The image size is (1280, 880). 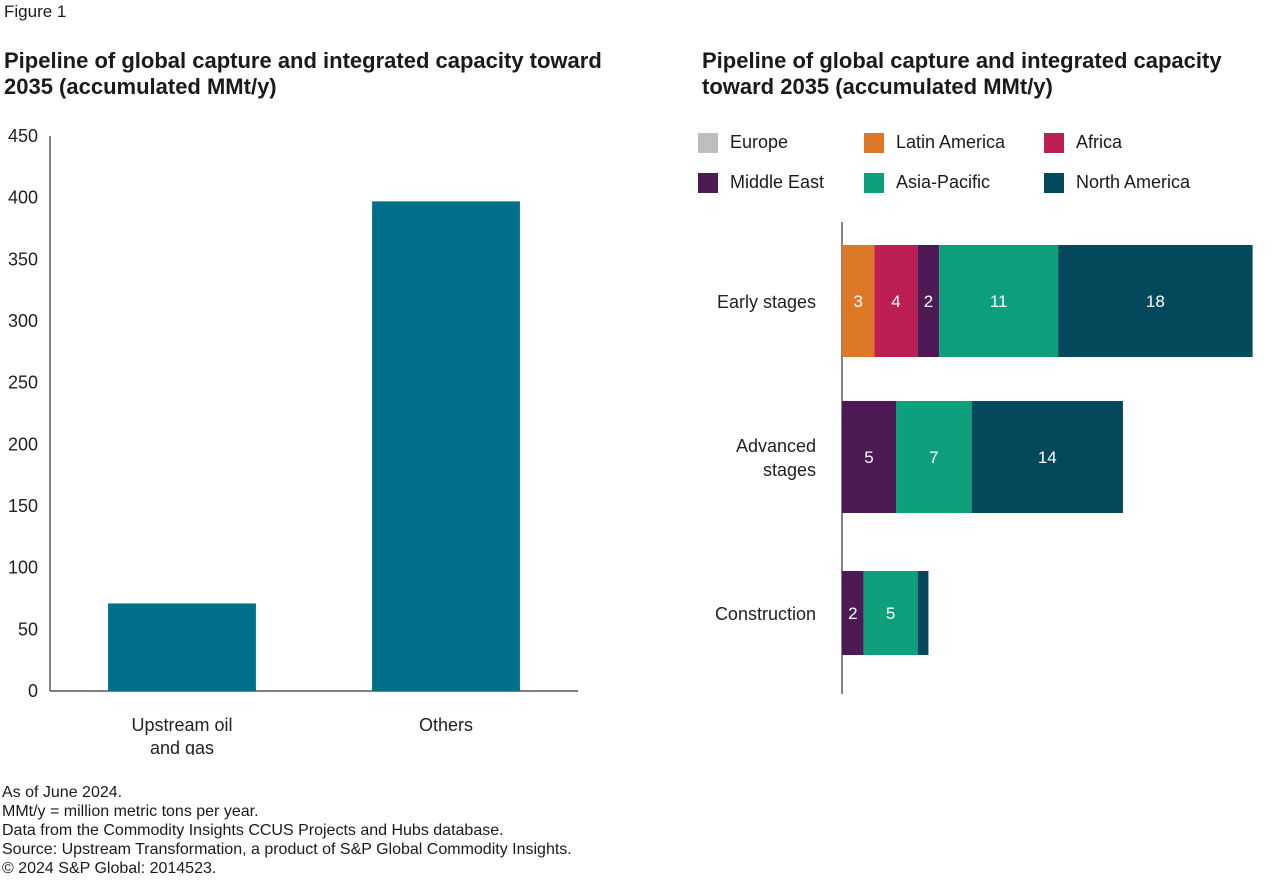 I want to click on legend-label: Europe, so click(x=759, y=142).